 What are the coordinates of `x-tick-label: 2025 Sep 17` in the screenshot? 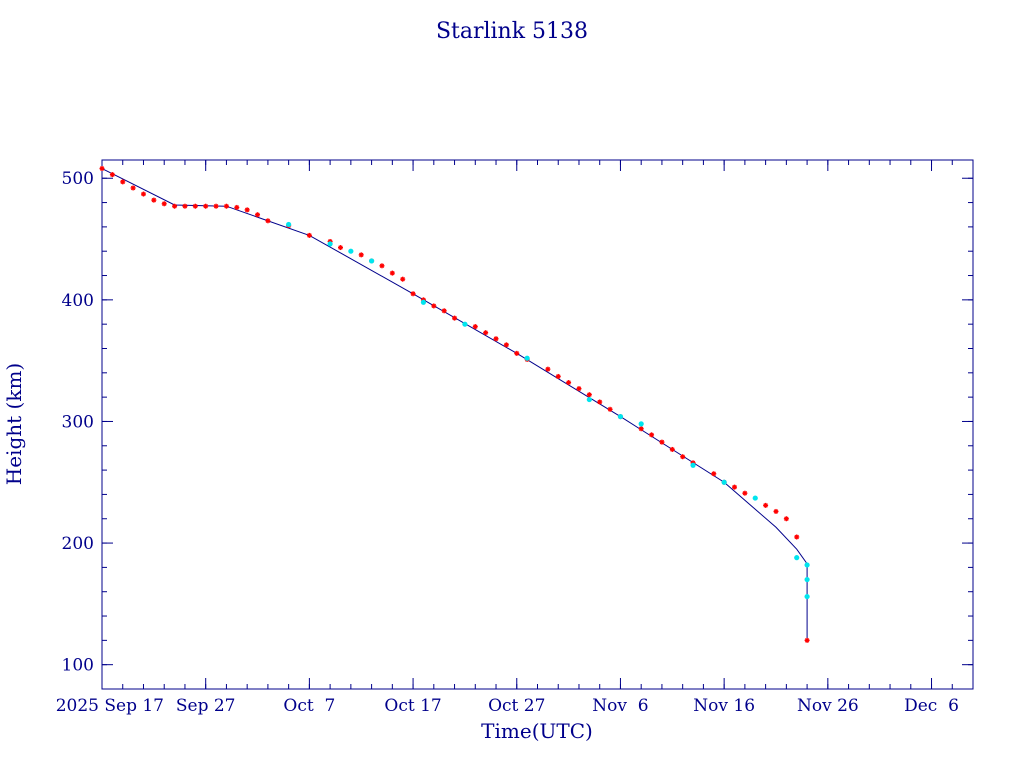 It's located at (110, 706).